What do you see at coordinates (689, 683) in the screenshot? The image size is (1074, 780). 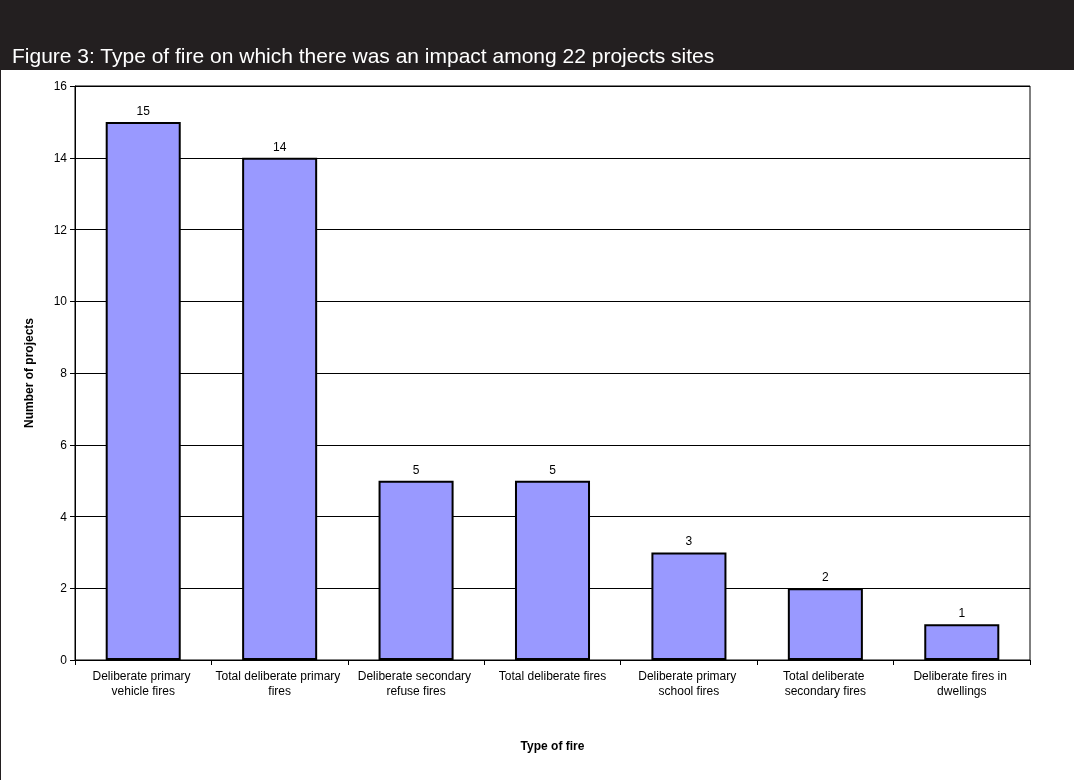 I see `x-tick-label: Deliberate primary school fires` at bounding box center [689, 683].